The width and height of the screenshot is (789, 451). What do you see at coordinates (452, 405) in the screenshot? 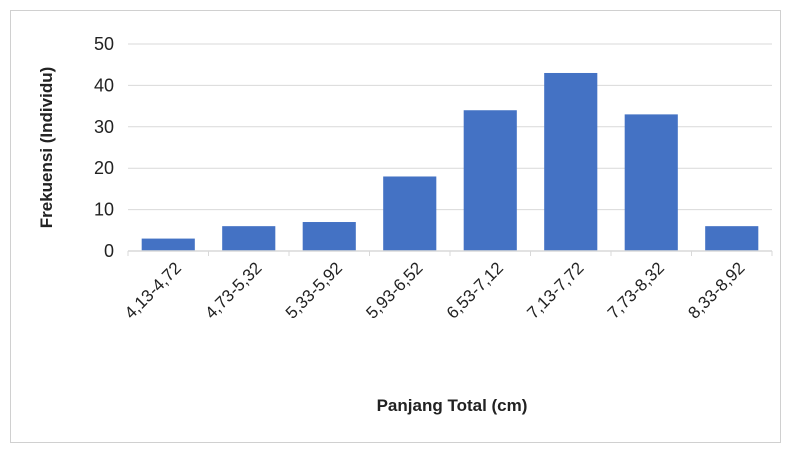
I see `x-axis-title: Panjang Total (cm)` at bounding box center [452, 405].